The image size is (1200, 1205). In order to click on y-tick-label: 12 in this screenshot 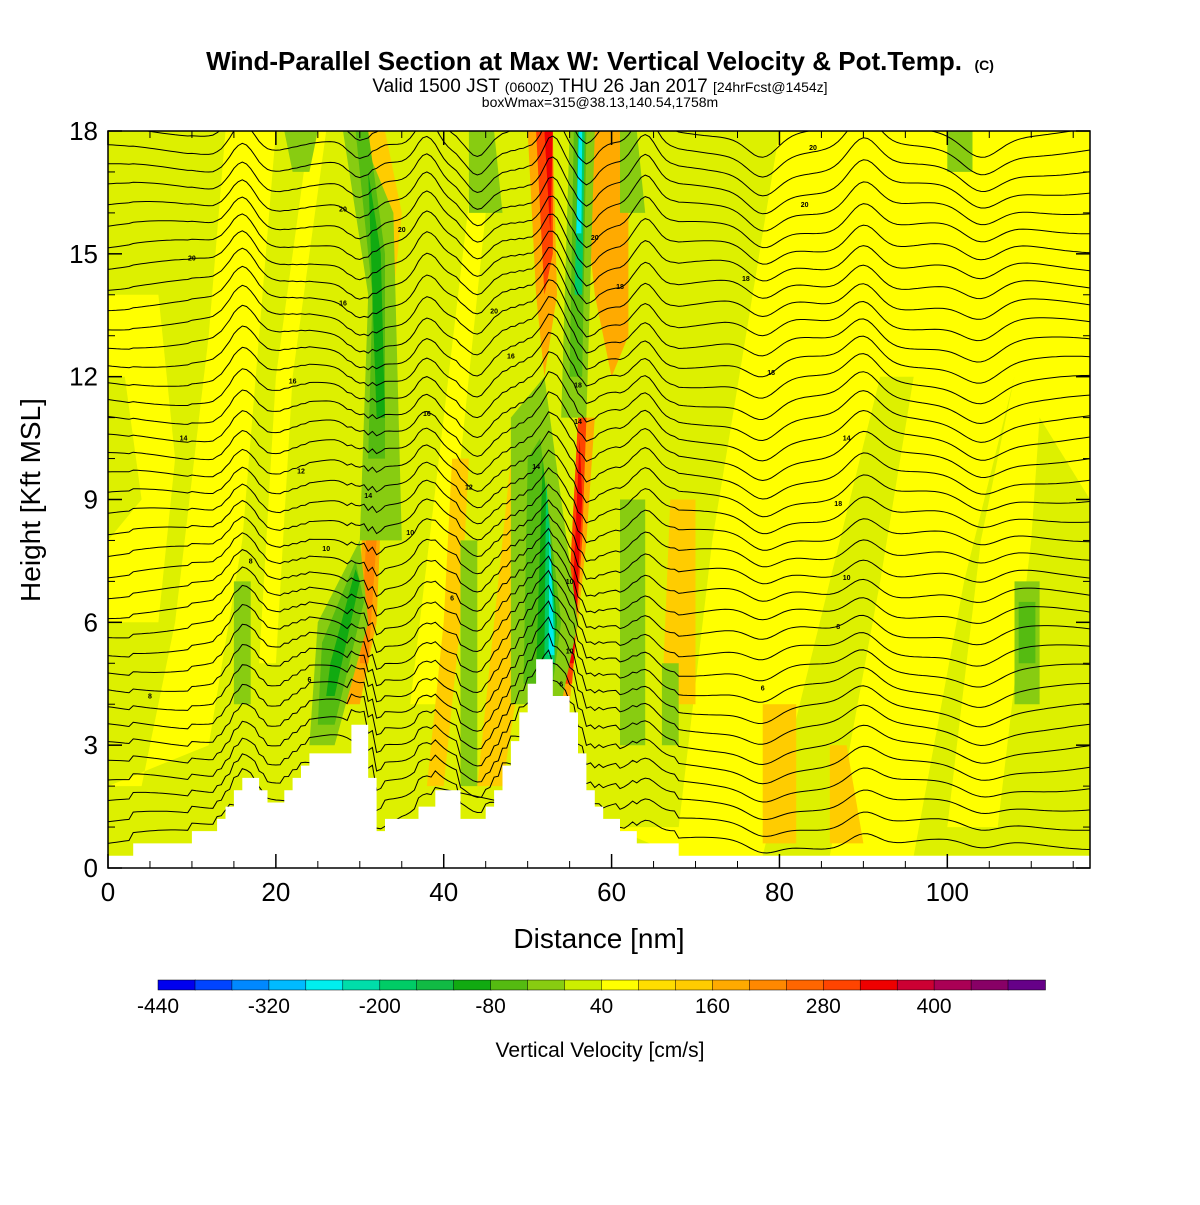, I will do `click(83, 377)`.